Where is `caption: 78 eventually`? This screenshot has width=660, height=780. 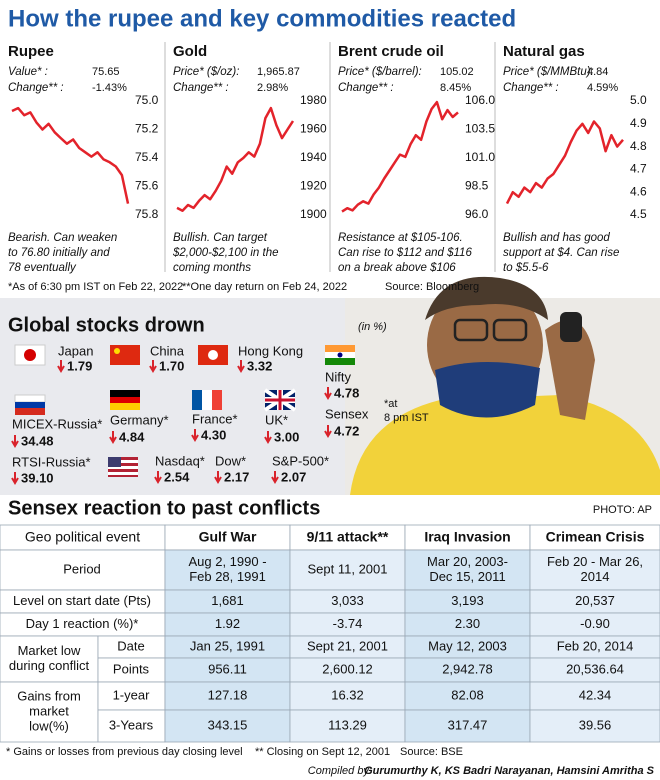
caption: 78 eventually is located at coordinates (42, 268).